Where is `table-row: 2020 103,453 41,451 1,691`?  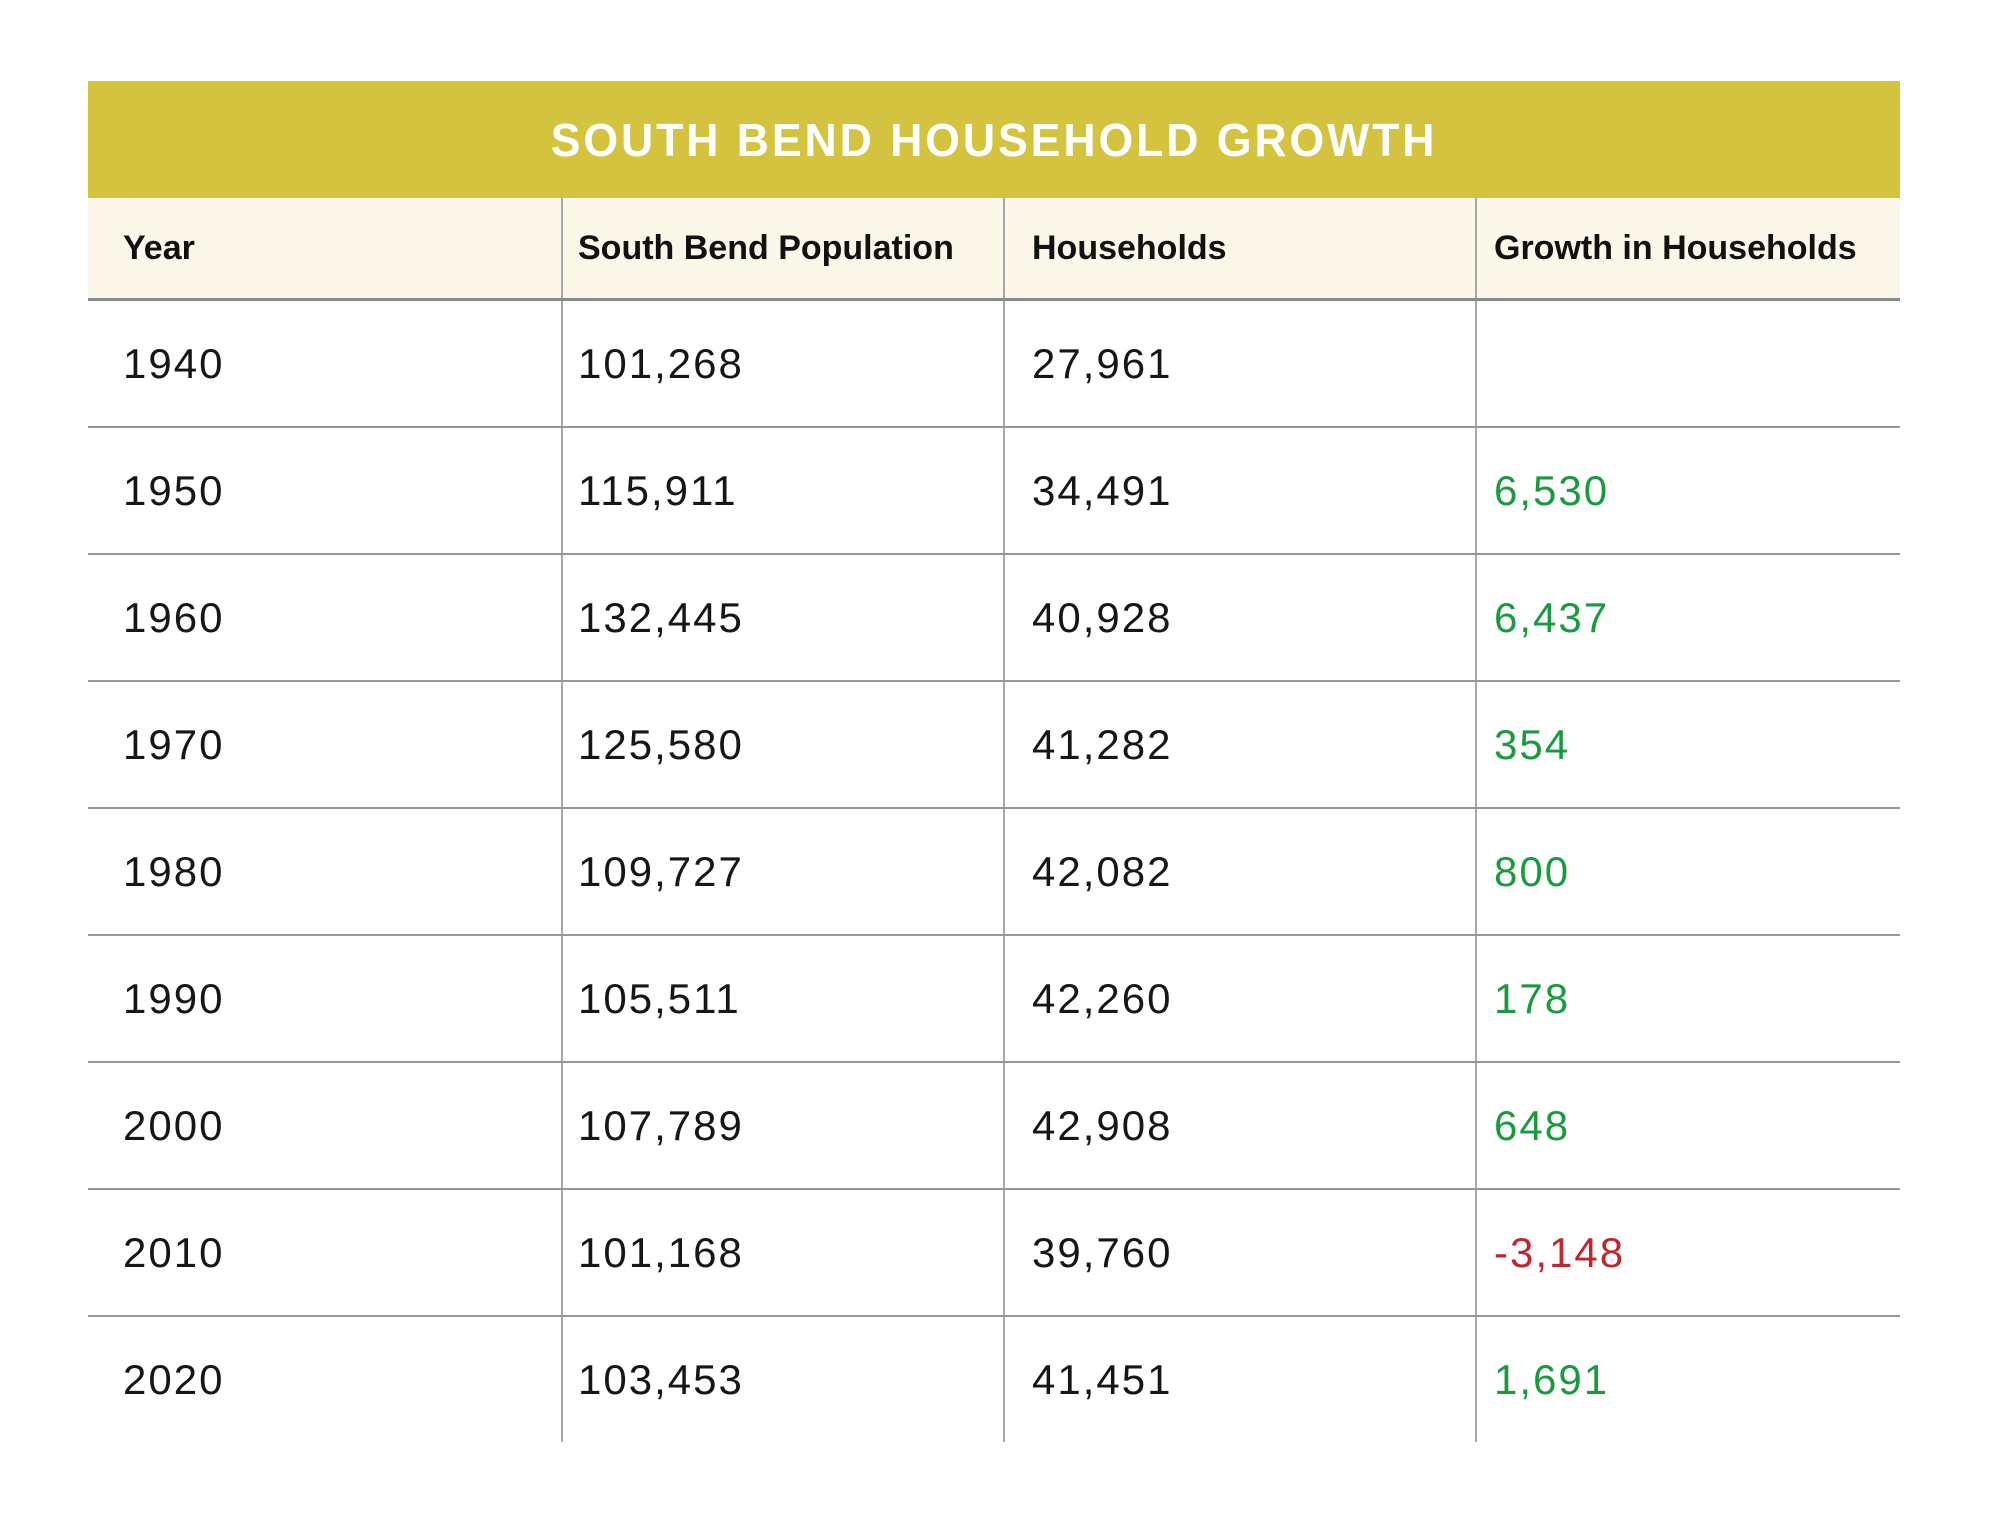
table-row: 2020 103,453 41,451 1,691 is located at coordinates (994, 1379).